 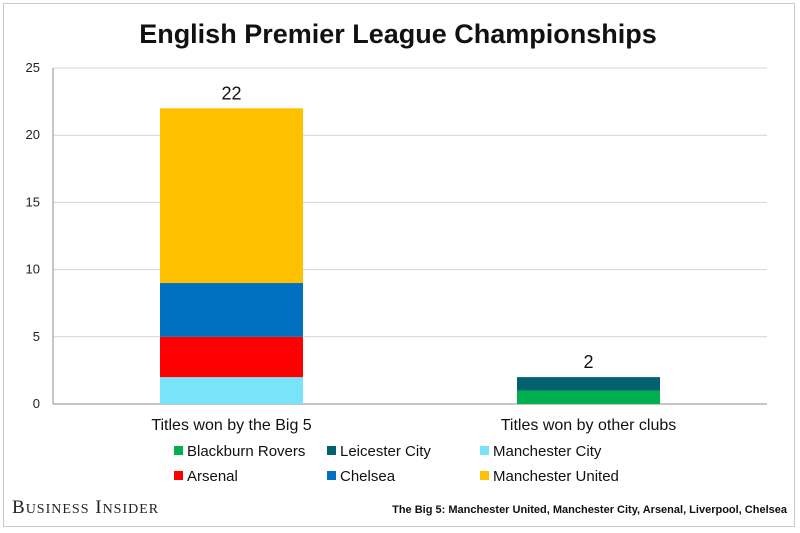 I want to click on x-category-label: Titles won by the Big 5, so click(x=231, y=425).